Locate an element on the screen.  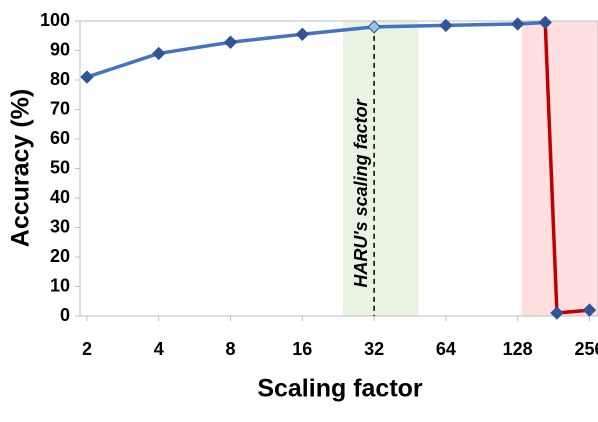
y-tick-label: 30 is located at coordinates (60, 226).